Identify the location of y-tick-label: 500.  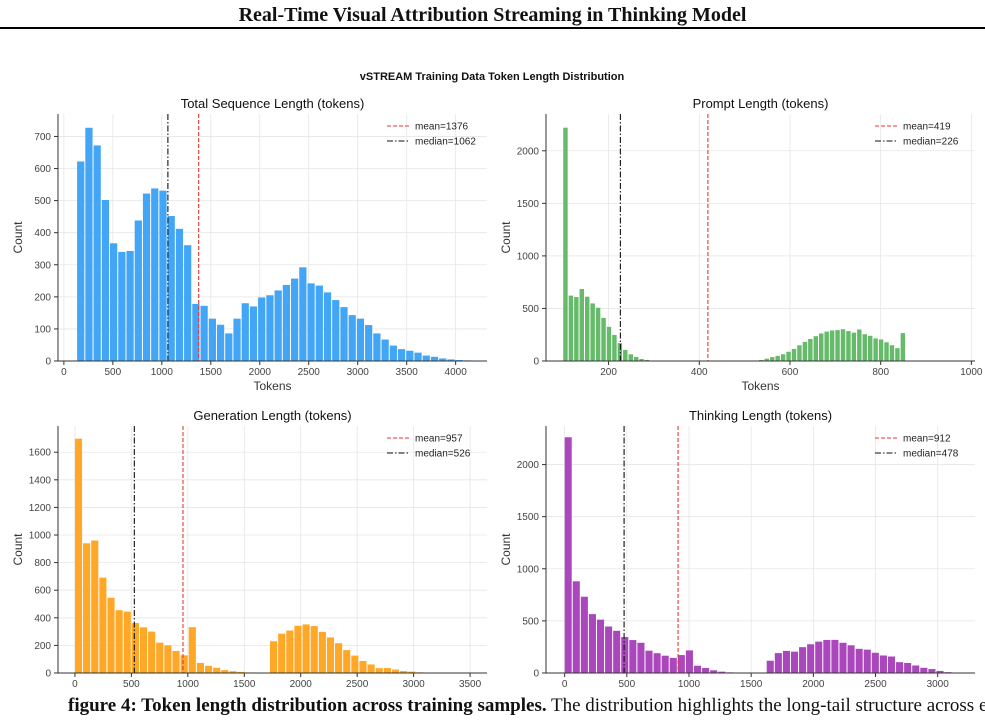
(530, 621).